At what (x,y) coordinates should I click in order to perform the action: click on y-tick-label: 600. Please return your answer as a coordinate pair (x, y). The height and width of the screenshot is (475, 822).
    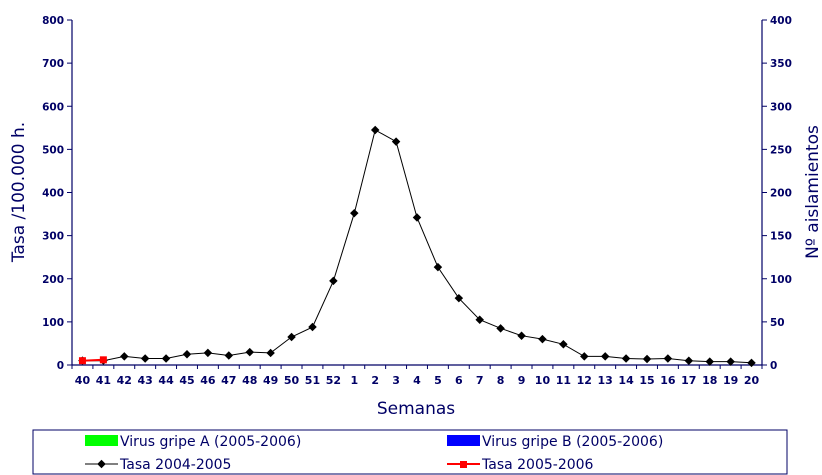
    Looking at the image, I should click on (53, 107).